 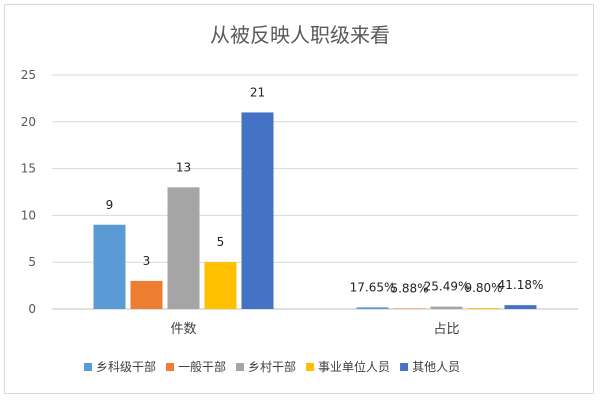 What do you see at coordinates (28, 75) in the screenshot?
I see `y-tick-label: 25` at bounding box center [28, 75].